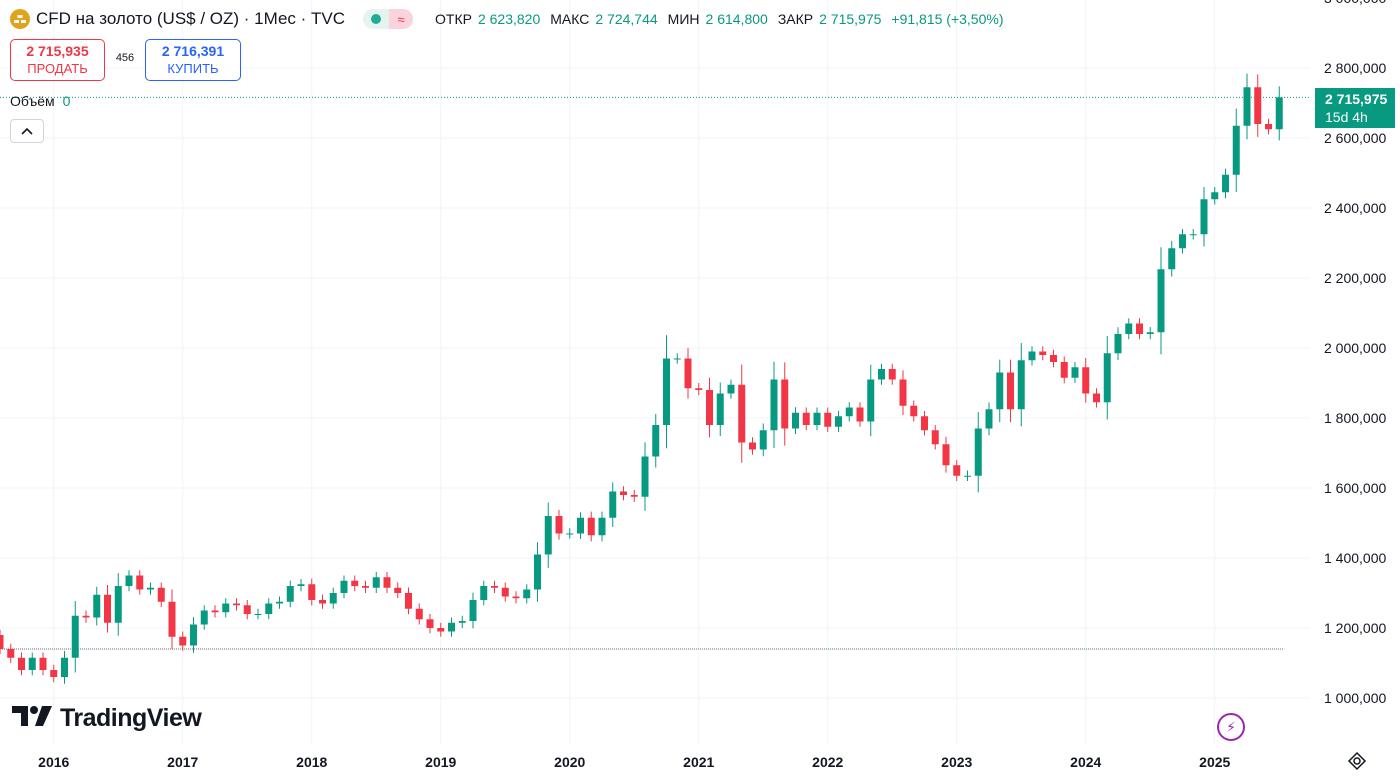 Image resolution: width=1400 pixels, height=780 pixels. I want to click on change-value: +91,815 (+3,50%), so click(947, 19).